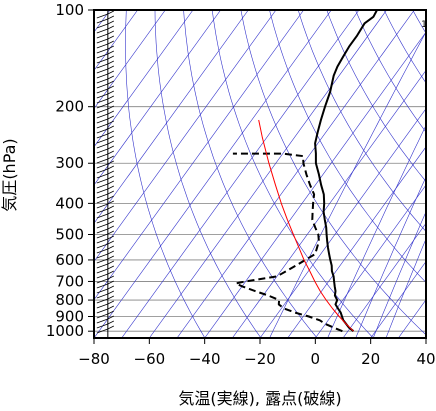  What do you see at coordinates (259, 398) in the screenshot?
I see `x-axis-title: 気温(実線), 露点(破線)` at bounding box center [259, 398].